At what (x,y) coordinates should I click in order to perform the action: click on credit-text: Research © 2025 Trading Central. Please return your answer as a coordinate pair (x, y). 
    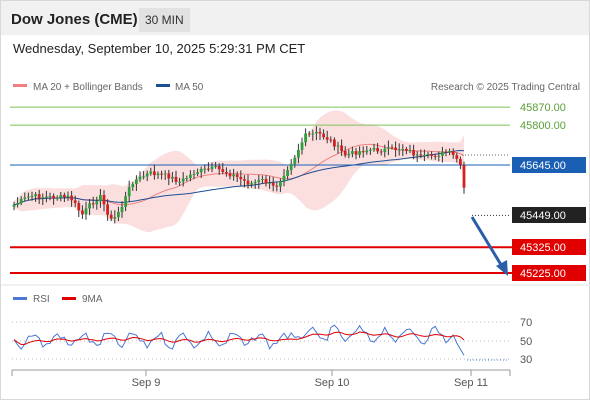
    Looking at the image, I should click on (505, 87).